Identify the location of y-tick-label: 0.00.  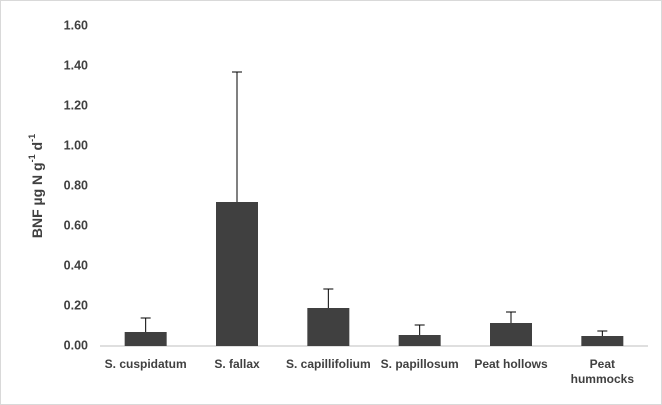
(76, 345).